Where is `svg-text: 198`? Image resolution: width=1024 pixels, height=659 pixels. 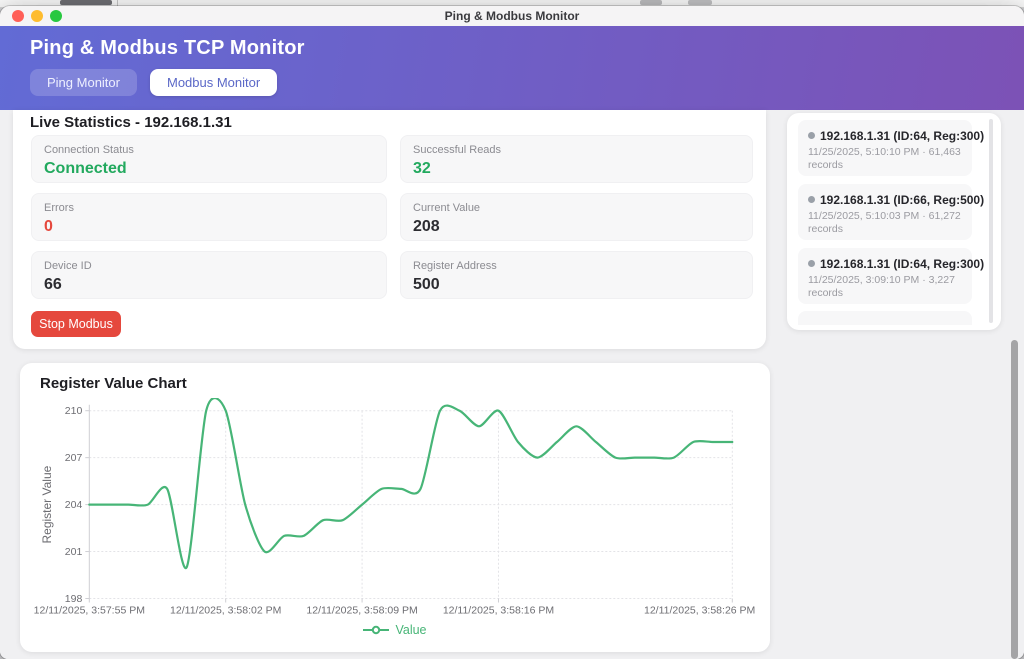 svg-text: 198 is located at coordinates (74, 599).